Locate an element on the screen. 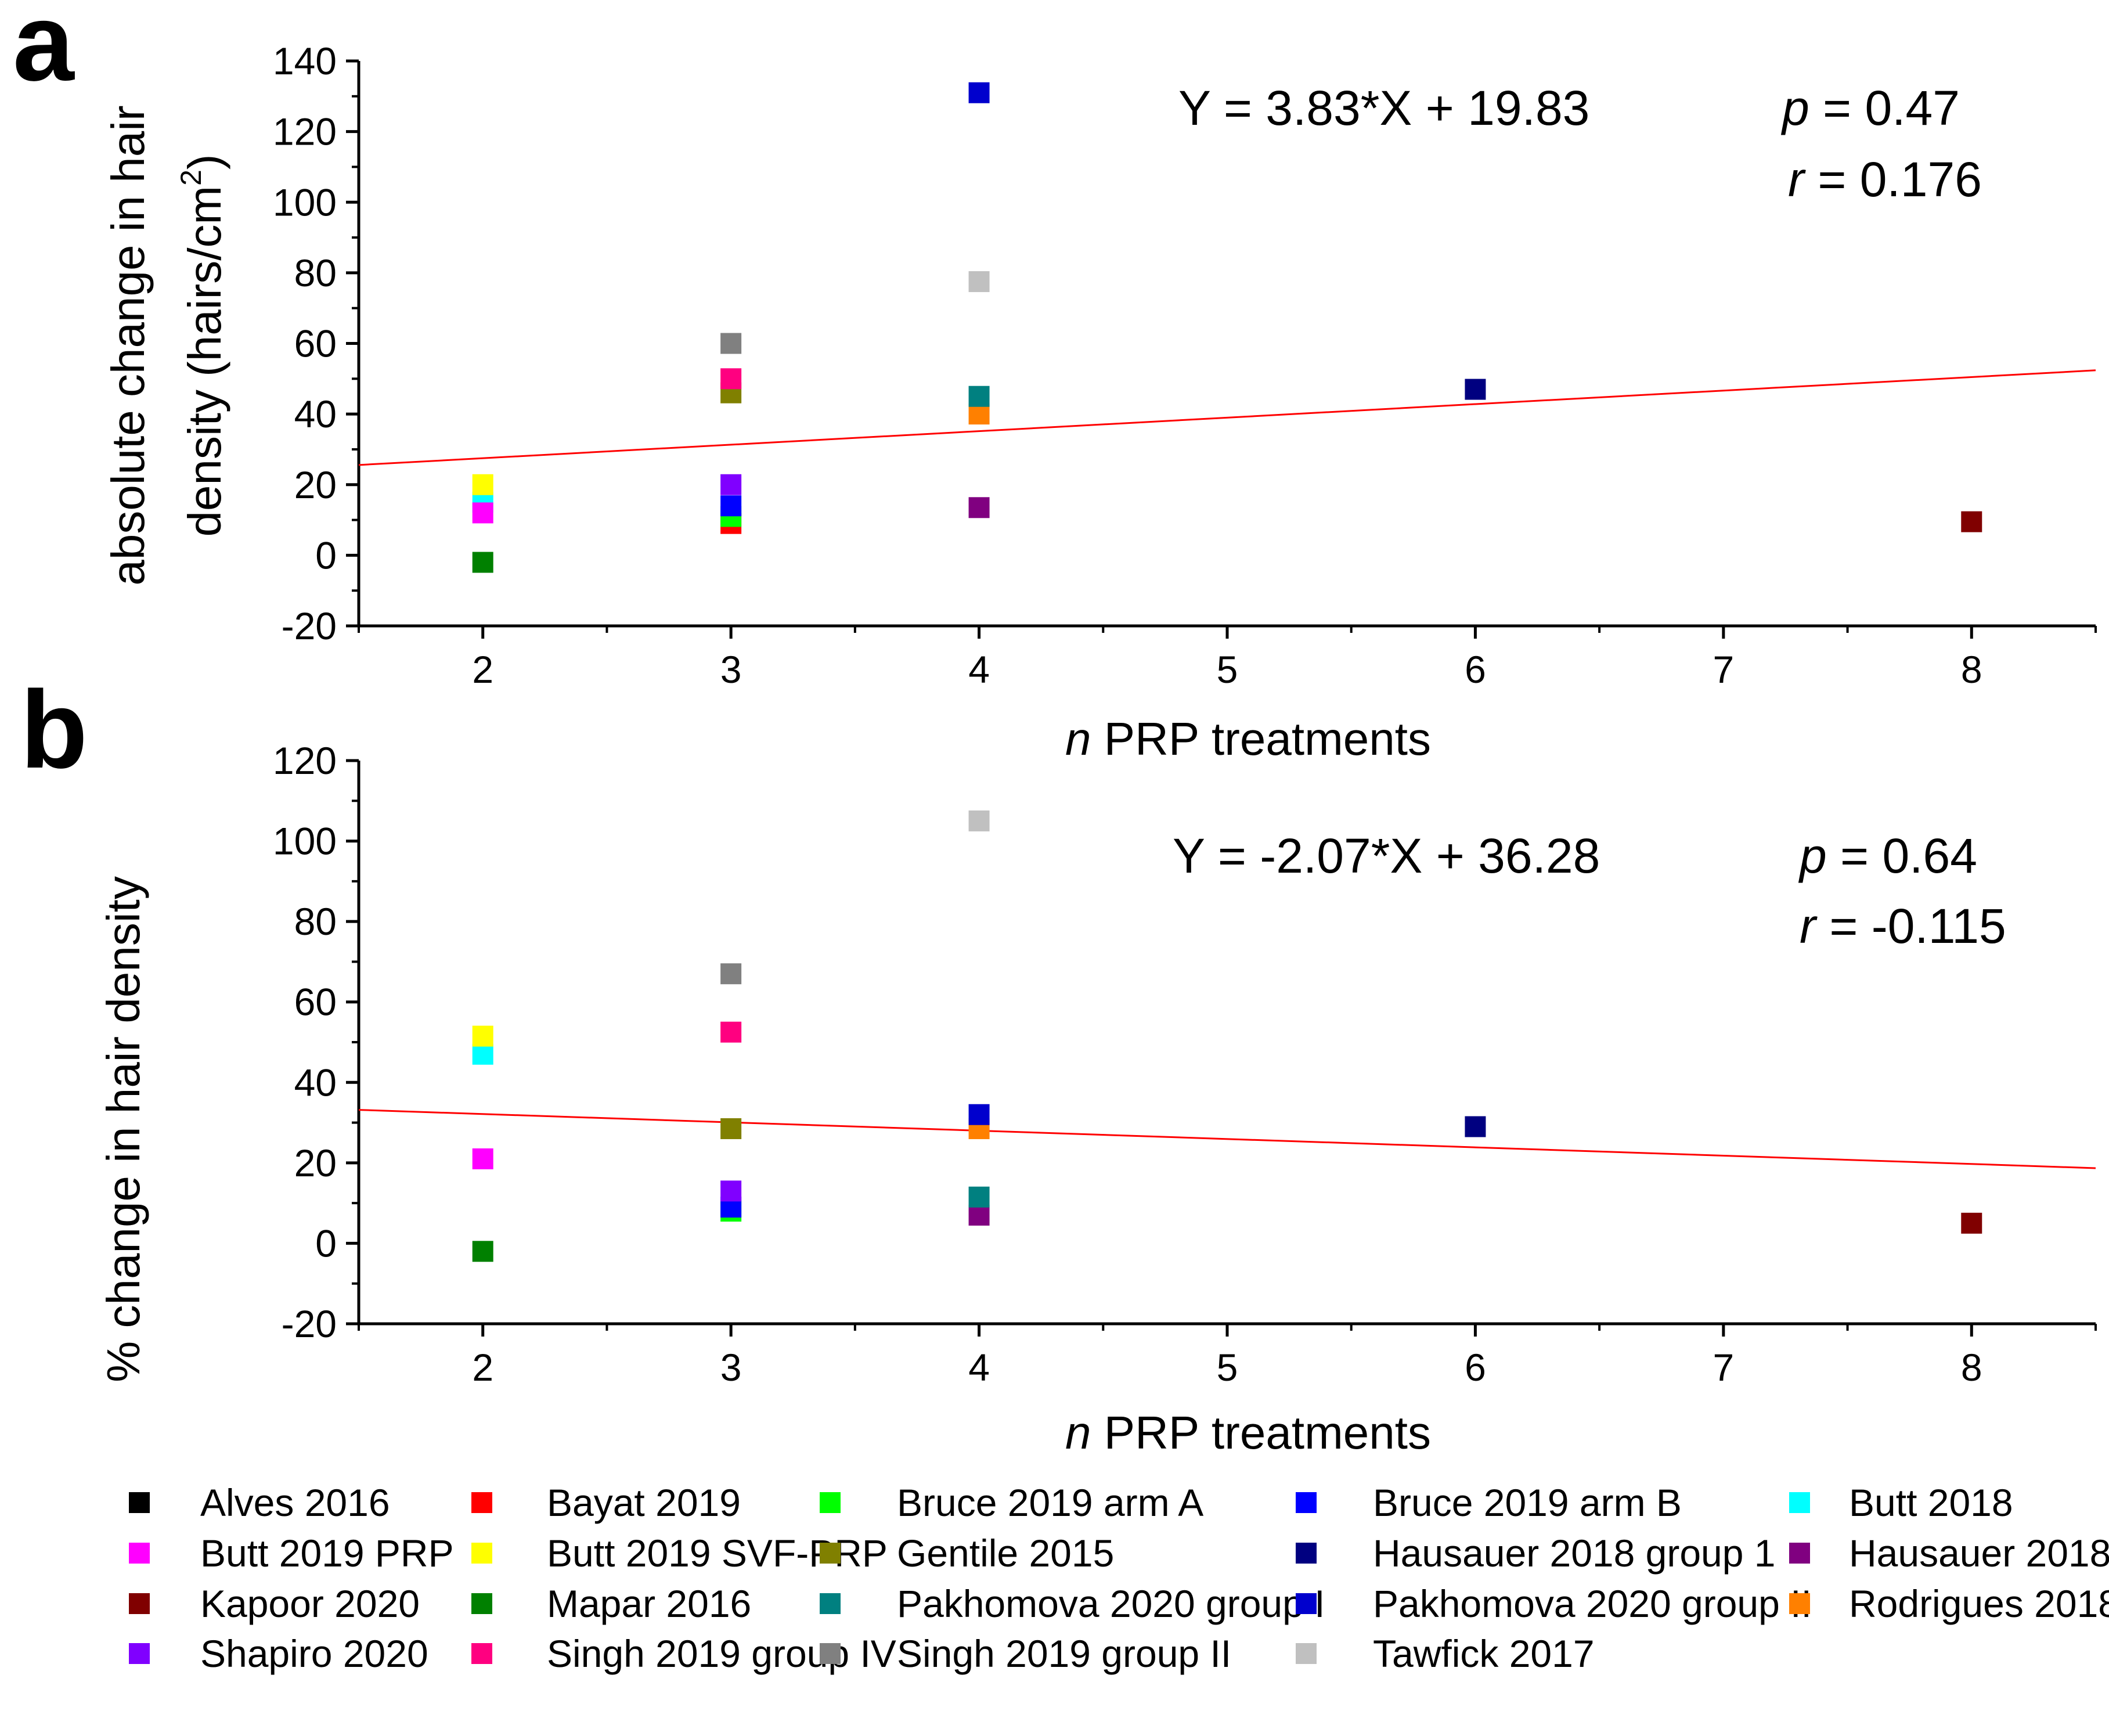 The image size is (2109, 1736). panel-b-y-tick-label: 40 is located at coordinates (315, 1082).